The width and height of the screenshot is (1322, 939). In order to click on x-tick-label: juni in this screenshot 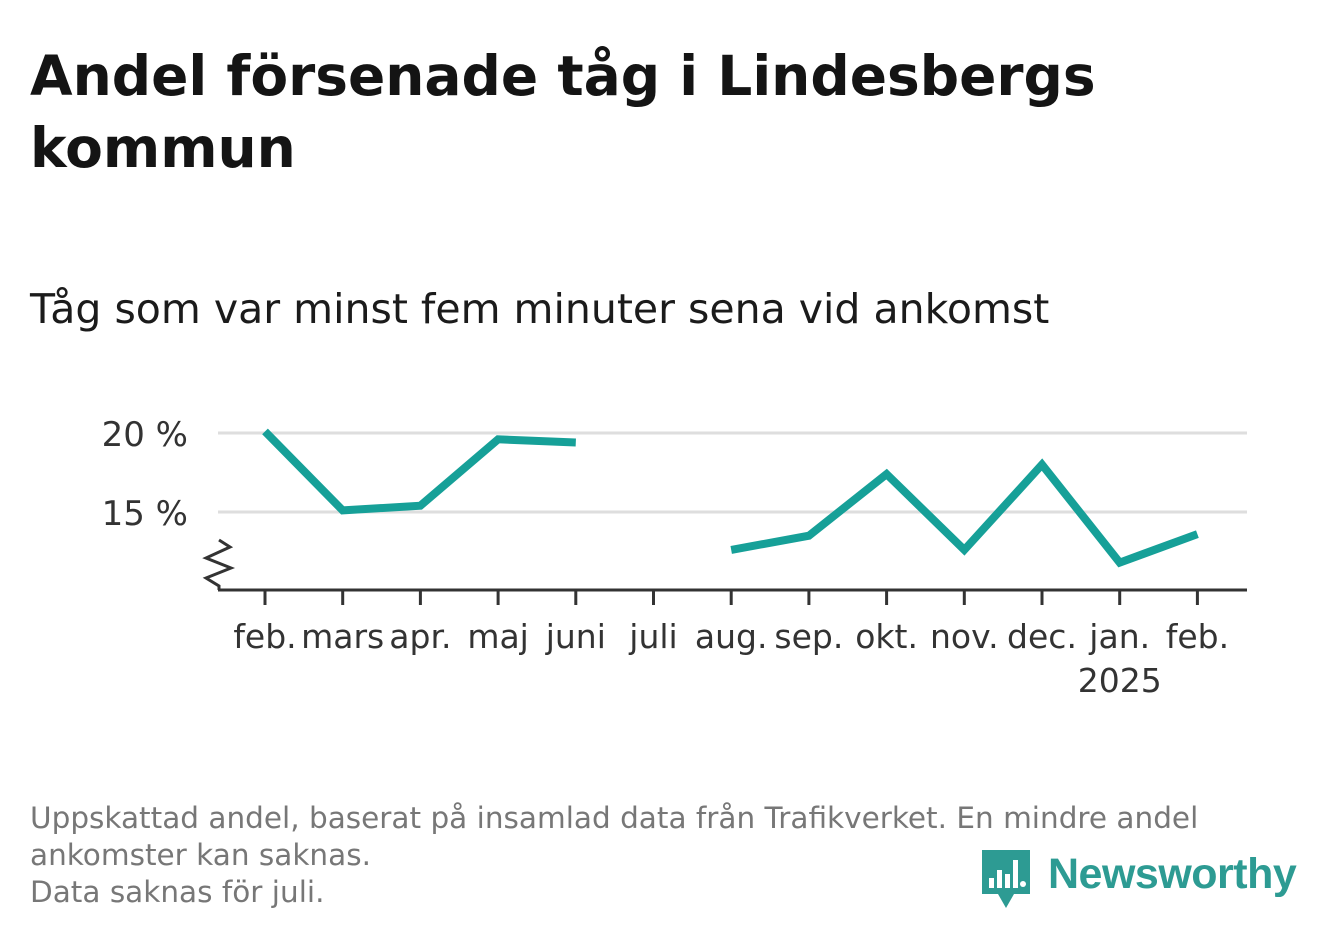, I will do `click(575, 636)`.